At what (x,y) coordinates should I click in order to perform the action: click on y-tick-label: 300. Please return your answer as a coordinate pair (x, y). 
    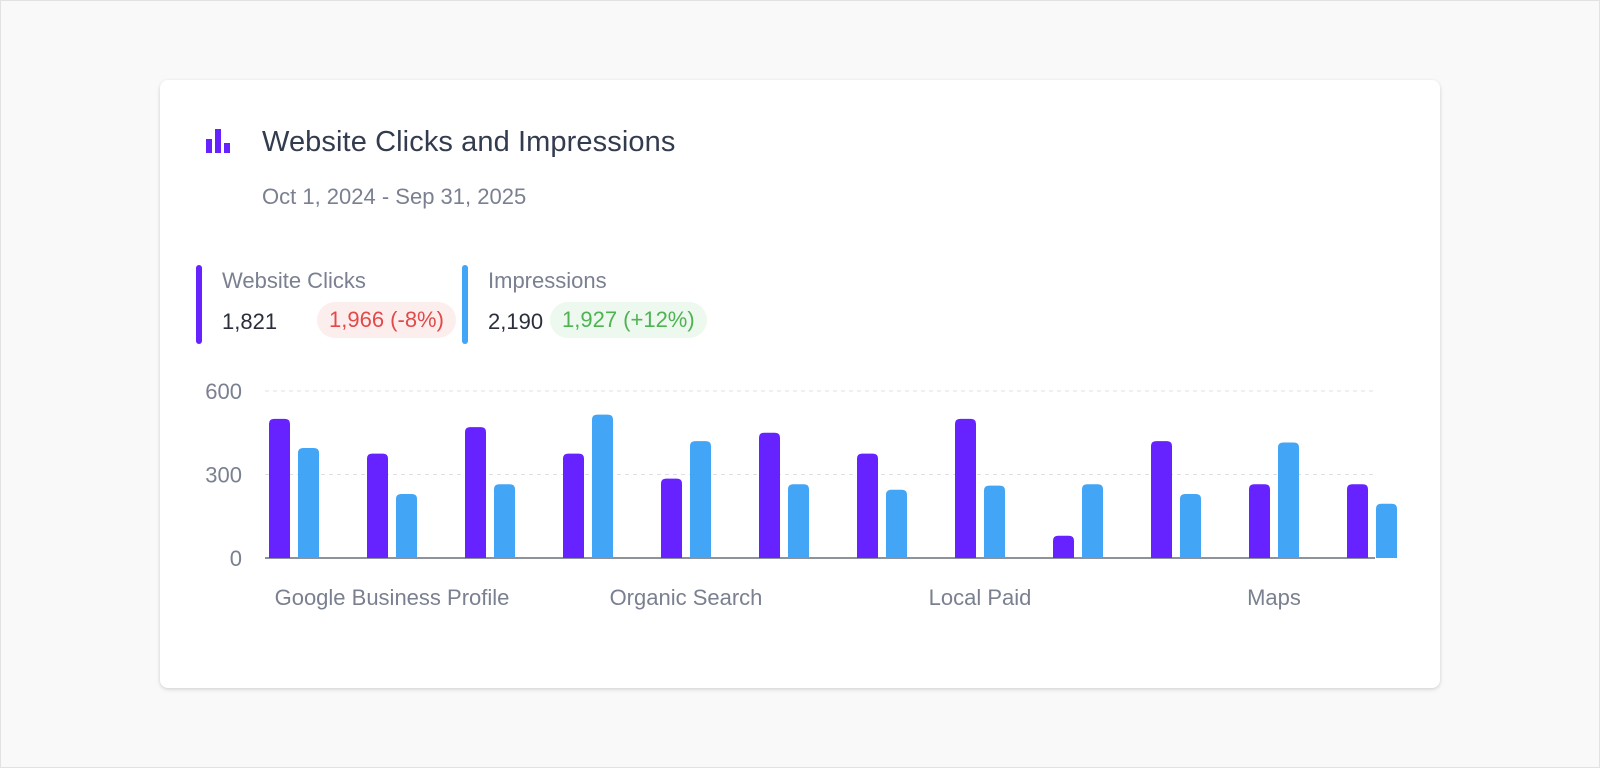
    Looking at the image, I should click on (223, 475).